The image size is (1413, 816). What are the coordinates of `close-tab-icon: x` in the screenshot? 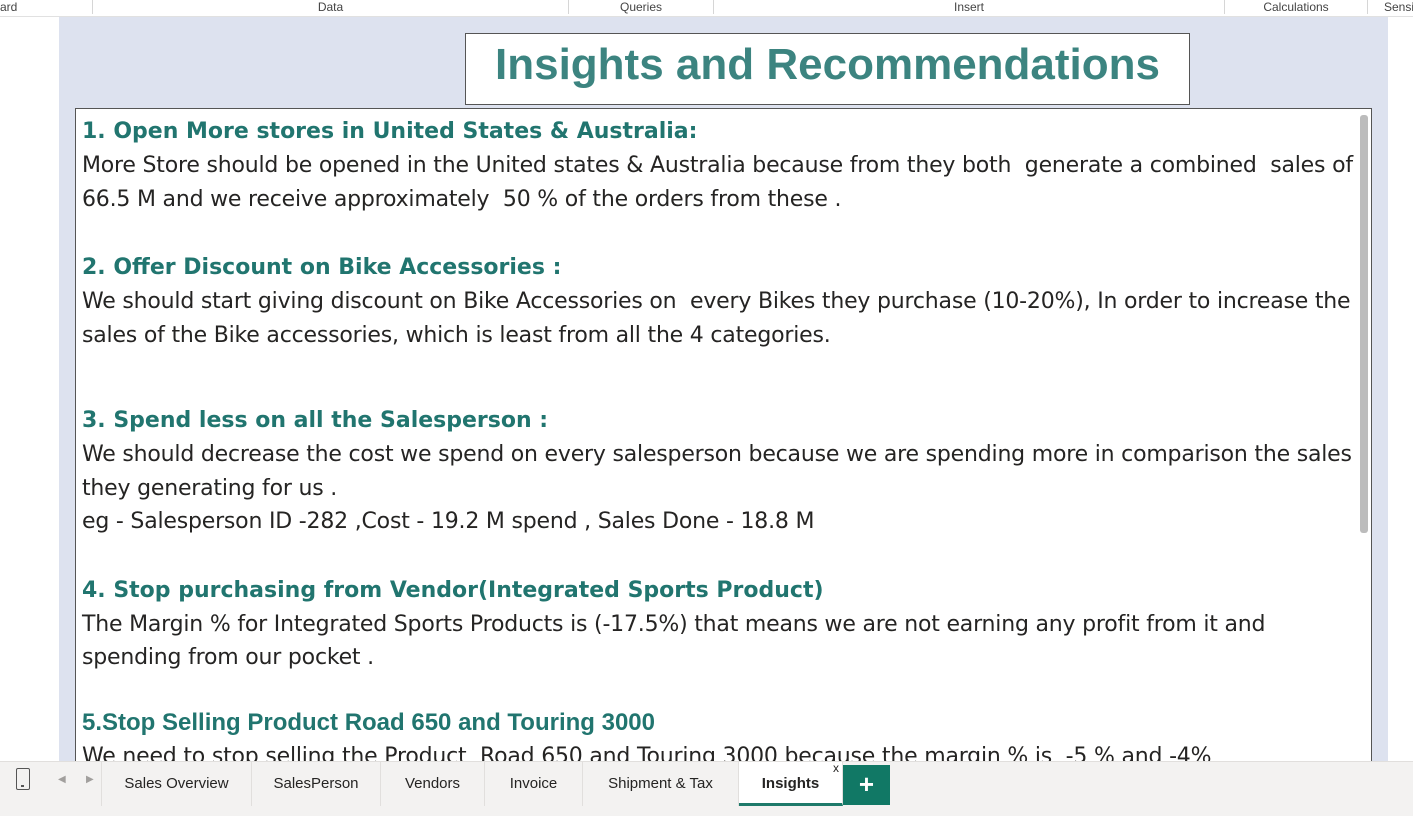 It's located at (836, 768).